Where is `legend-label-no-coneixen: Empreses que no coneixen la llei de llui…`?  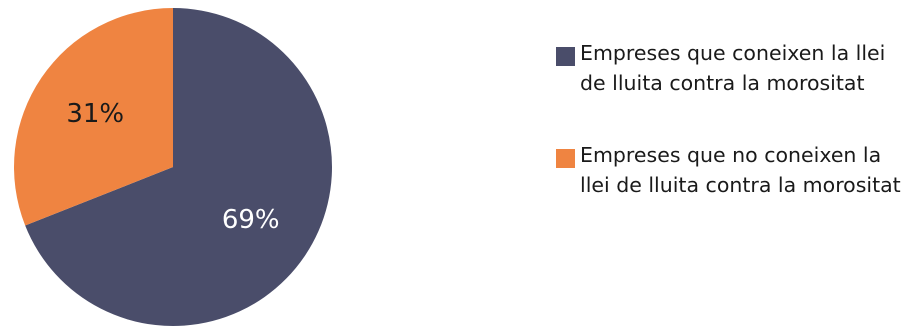
legend-label-no-coneixen: Empreses que no coneixen la llei de llui… is located at coordinates (740, 170).